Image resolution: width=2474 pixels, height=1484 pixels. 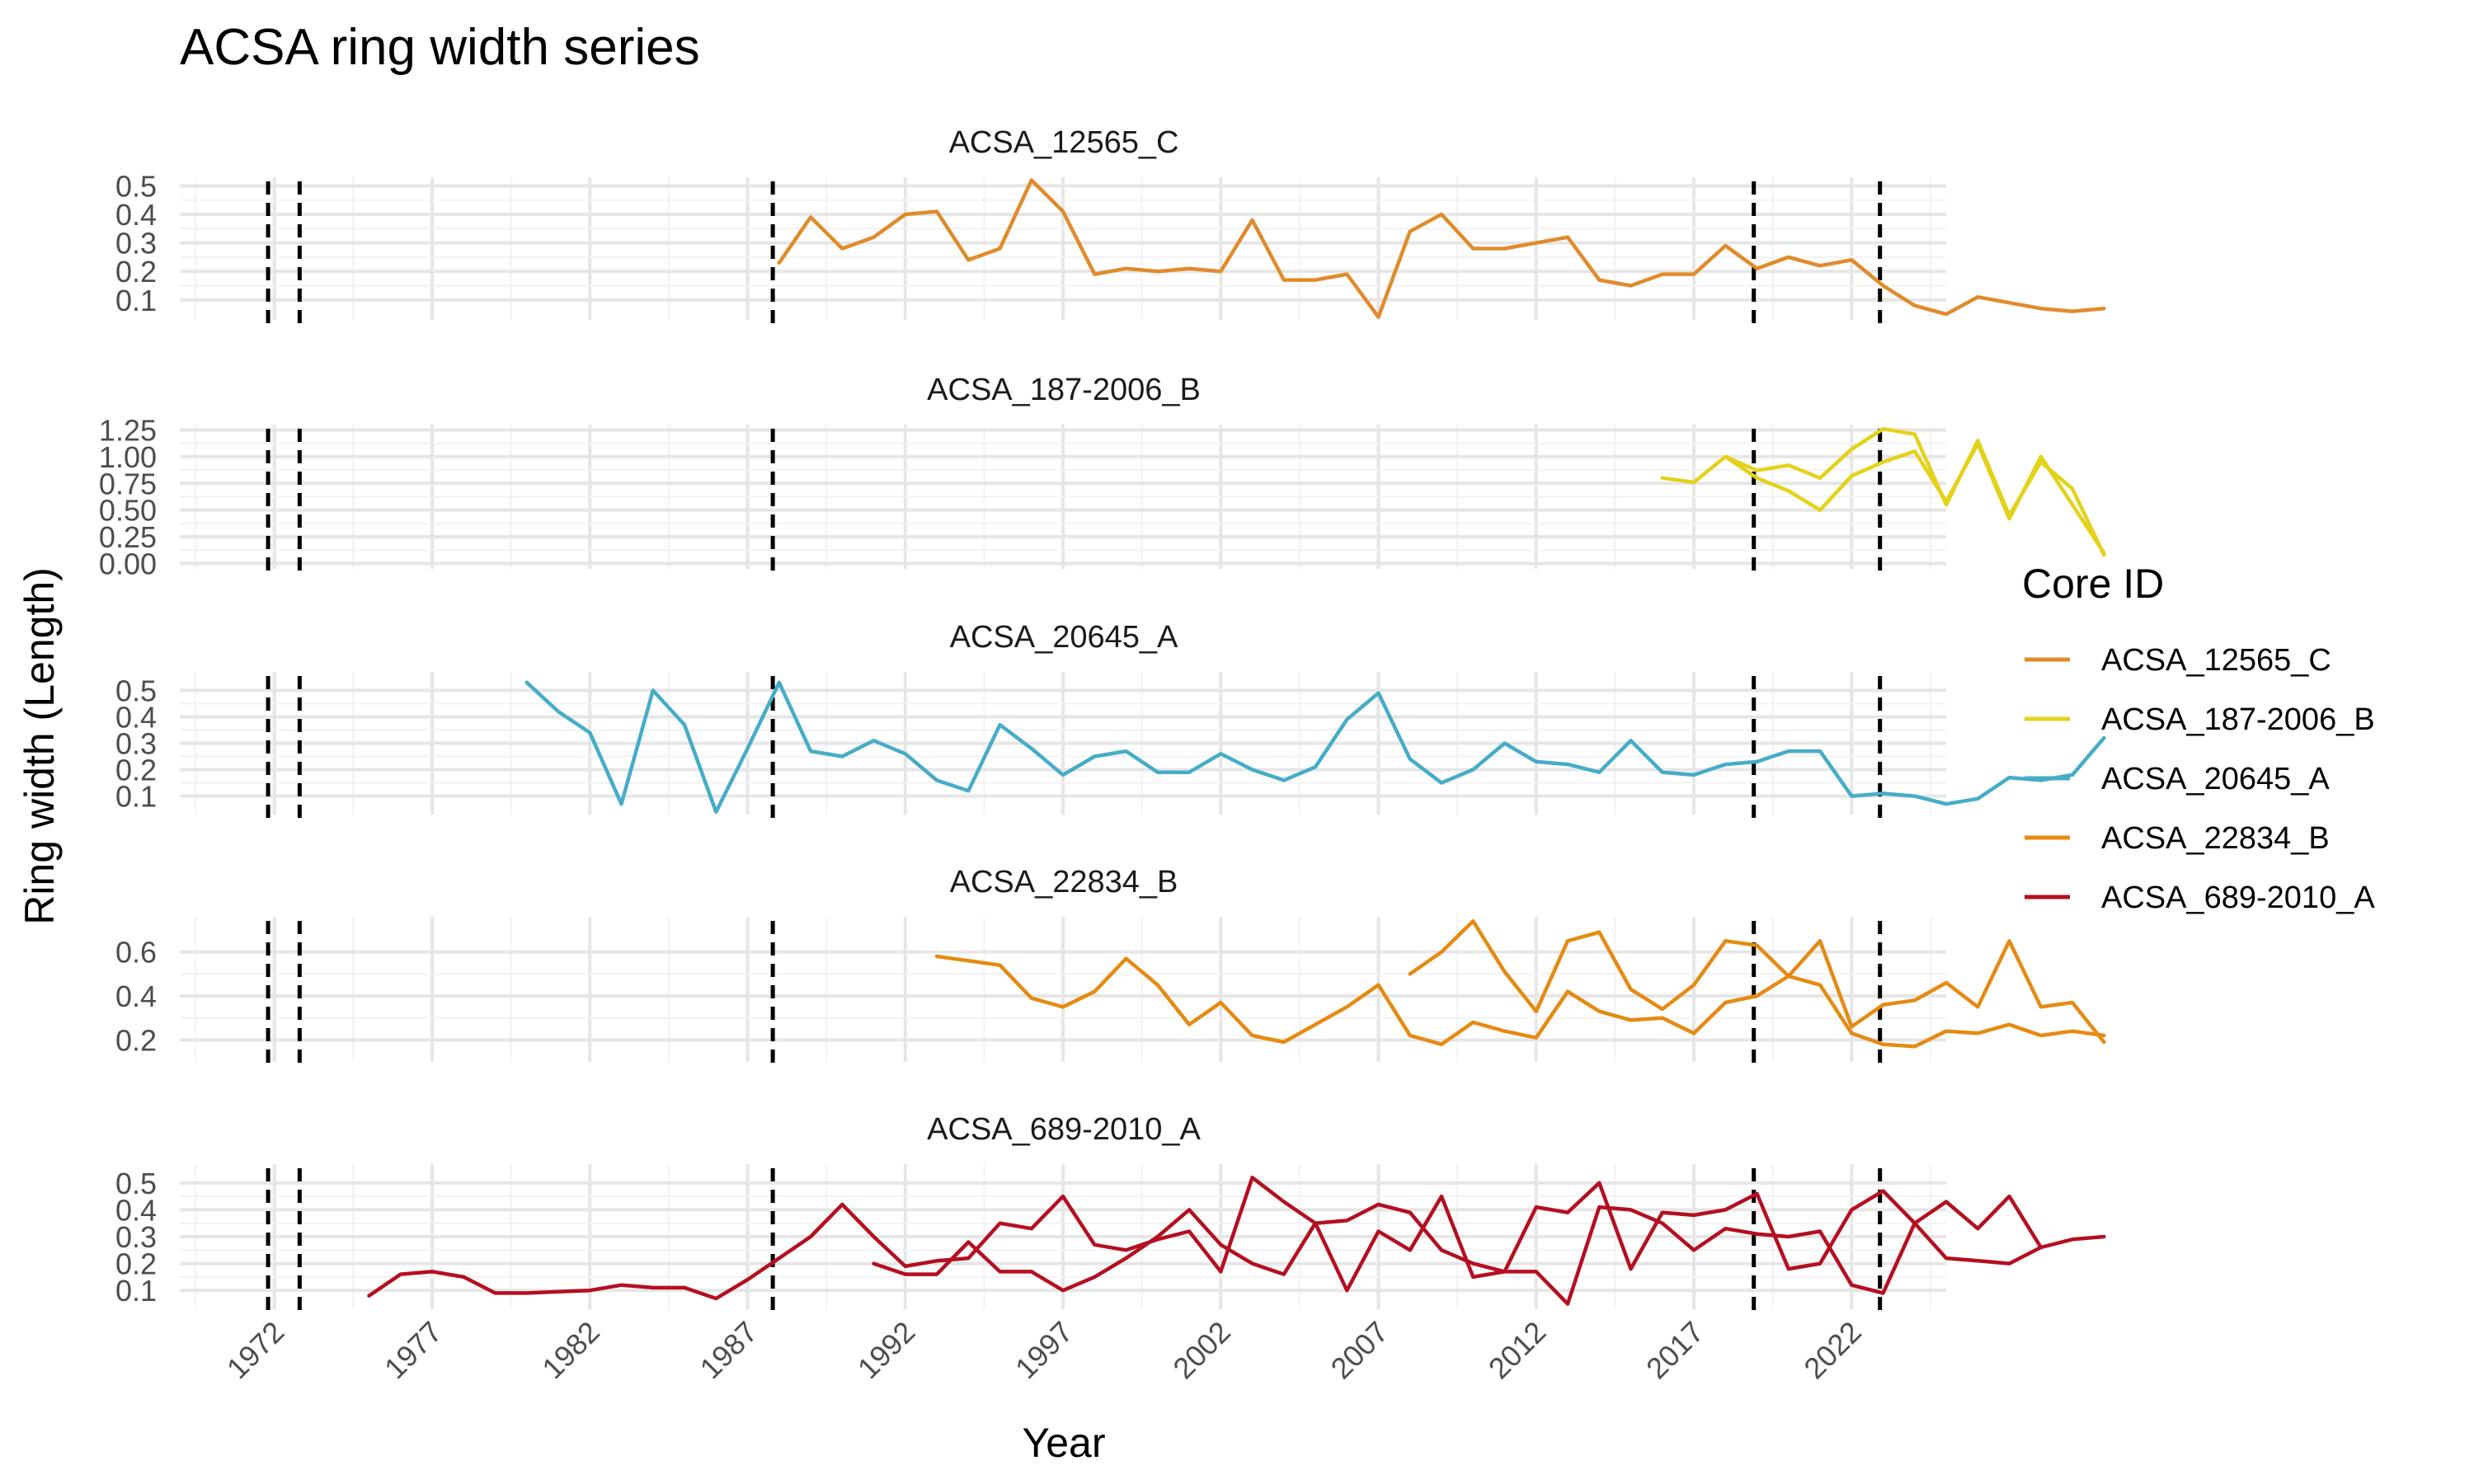 I want to click on x-tick-label: 1987, so click(x=729, y=1350).